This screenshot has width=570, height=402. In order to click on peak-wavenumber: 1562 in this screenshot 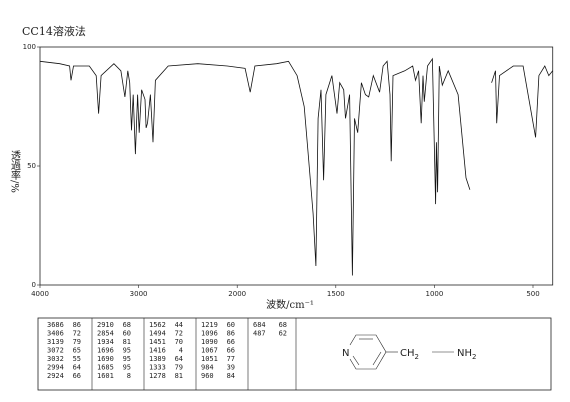, I will do `click(157, 325)`.